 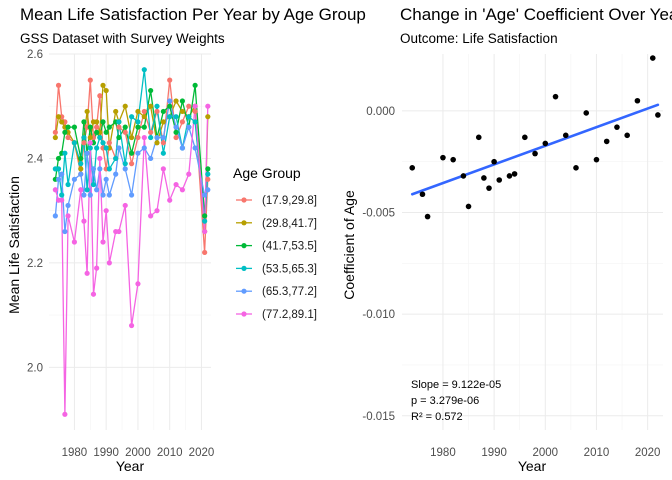 I want to click on right-y-tick-label: 0.000, so click(x=380, y=112).